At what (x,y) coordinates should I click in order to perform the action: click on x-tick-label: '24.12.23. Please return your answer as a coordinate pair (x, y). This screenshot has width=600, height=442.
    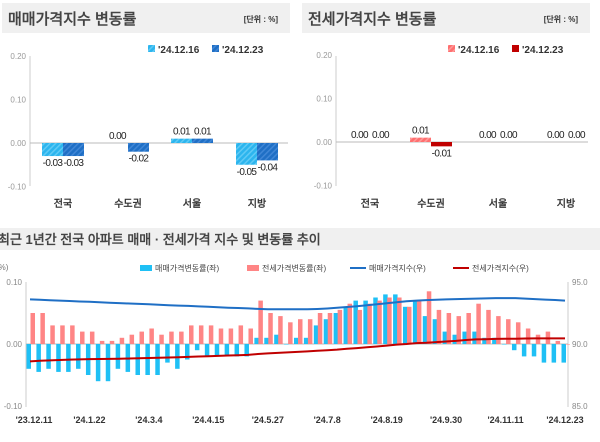
    Looking at the image, I should click on (564, 420).